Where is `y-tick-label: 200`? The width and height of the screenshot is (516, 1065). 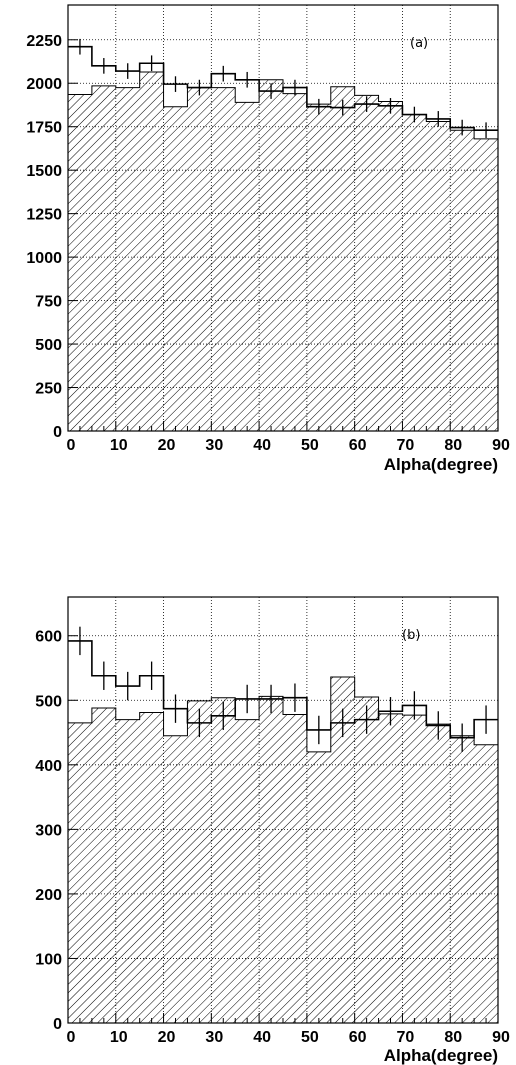 y-tick-label: 200 is located at coordinates (48, 895).